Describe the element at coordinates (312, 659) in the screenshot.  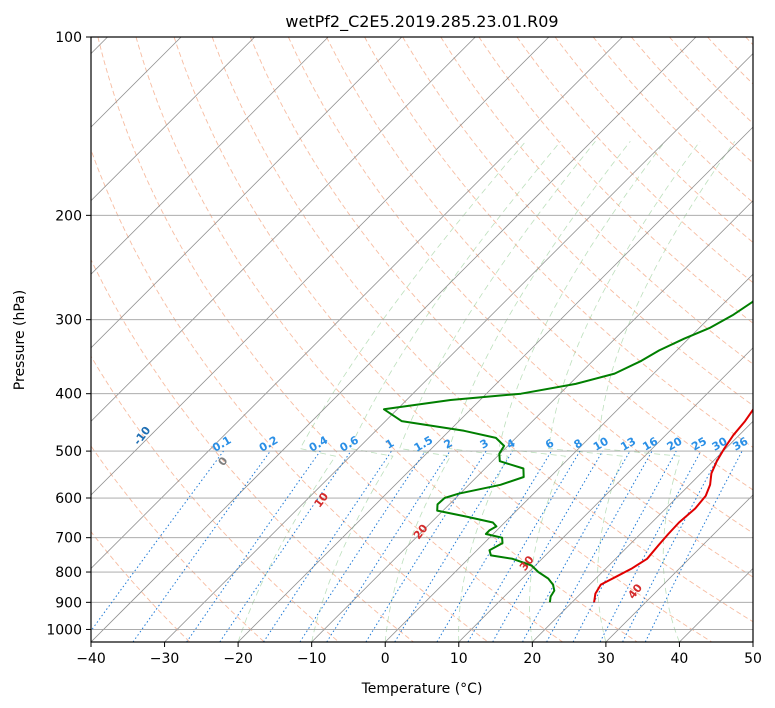
I see `x-tick-label: −10` at that location.